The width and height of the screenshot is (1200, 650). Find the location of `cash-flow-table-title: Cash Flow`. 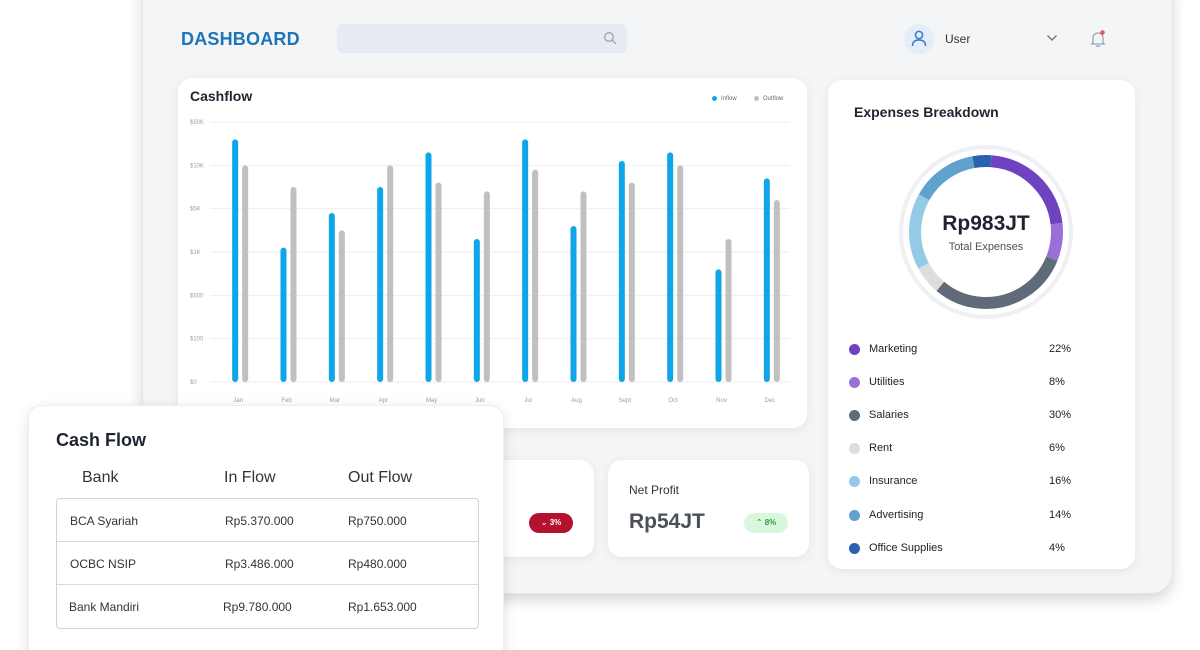

cash-flow-table-title: Cash Flow is located at coordinates (101, 440).